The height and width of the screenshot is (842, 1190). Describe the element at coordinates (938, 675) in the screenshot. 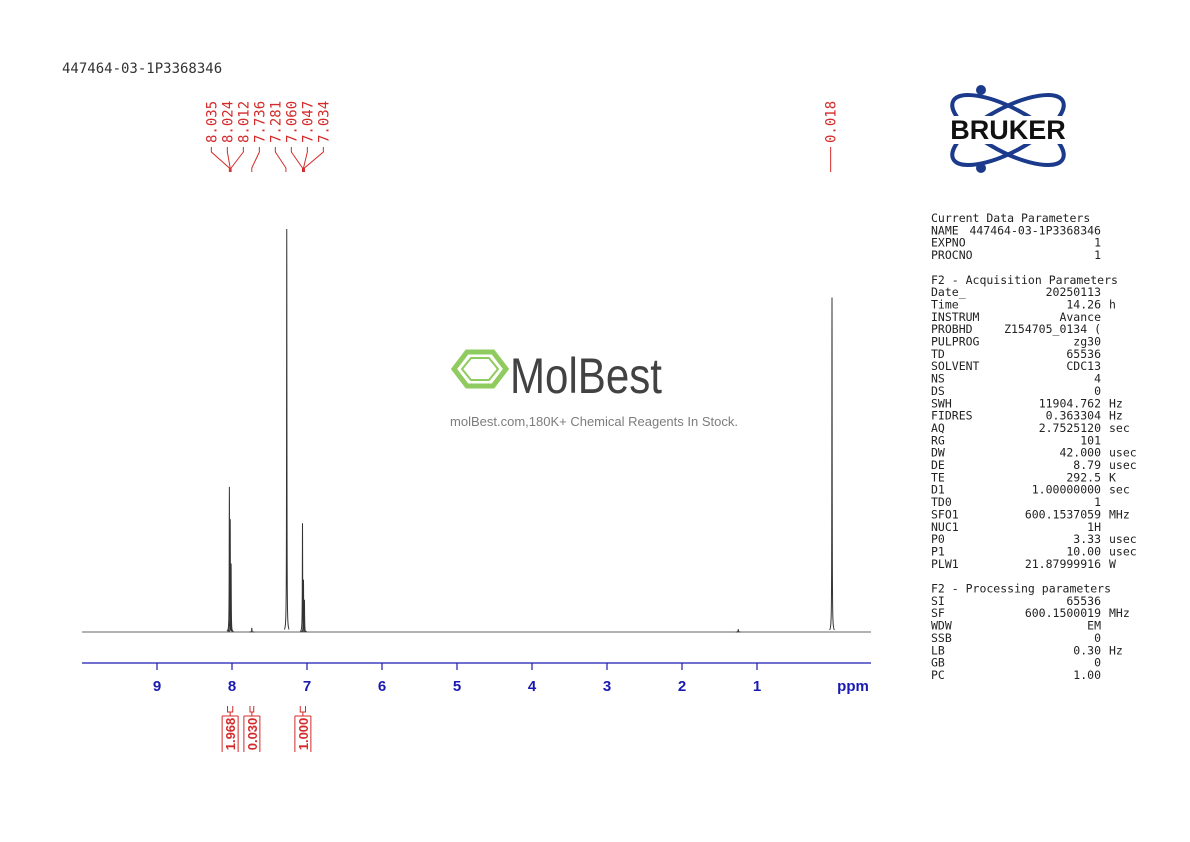

I see `param-name: PC` at that location.